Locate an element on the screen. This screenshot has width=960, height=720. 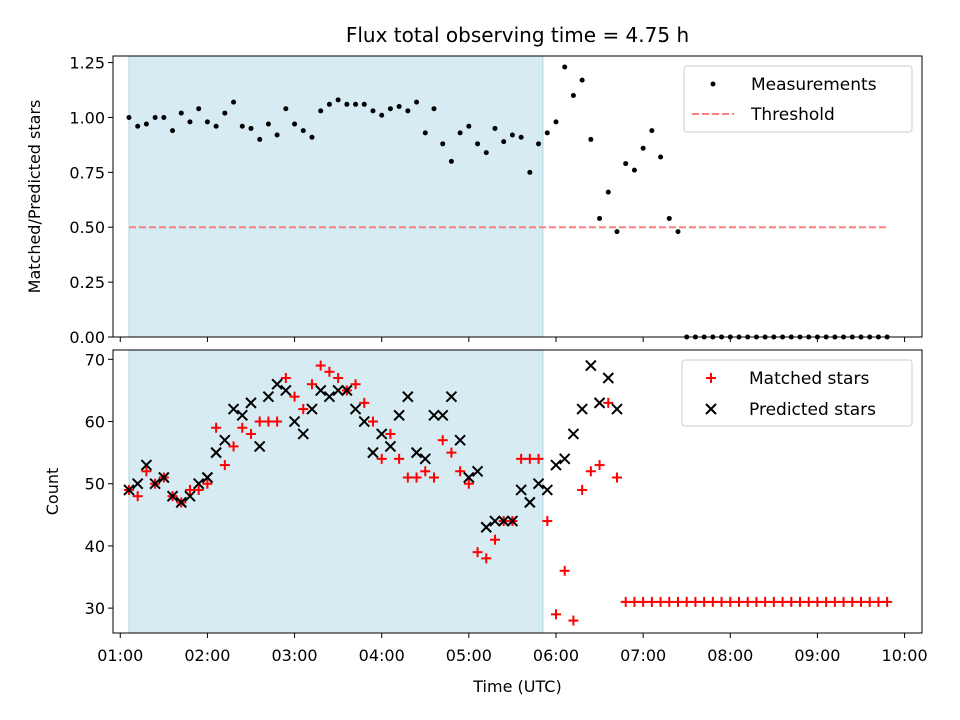
legend-matched-symbol is located at coordinates (711, 378).